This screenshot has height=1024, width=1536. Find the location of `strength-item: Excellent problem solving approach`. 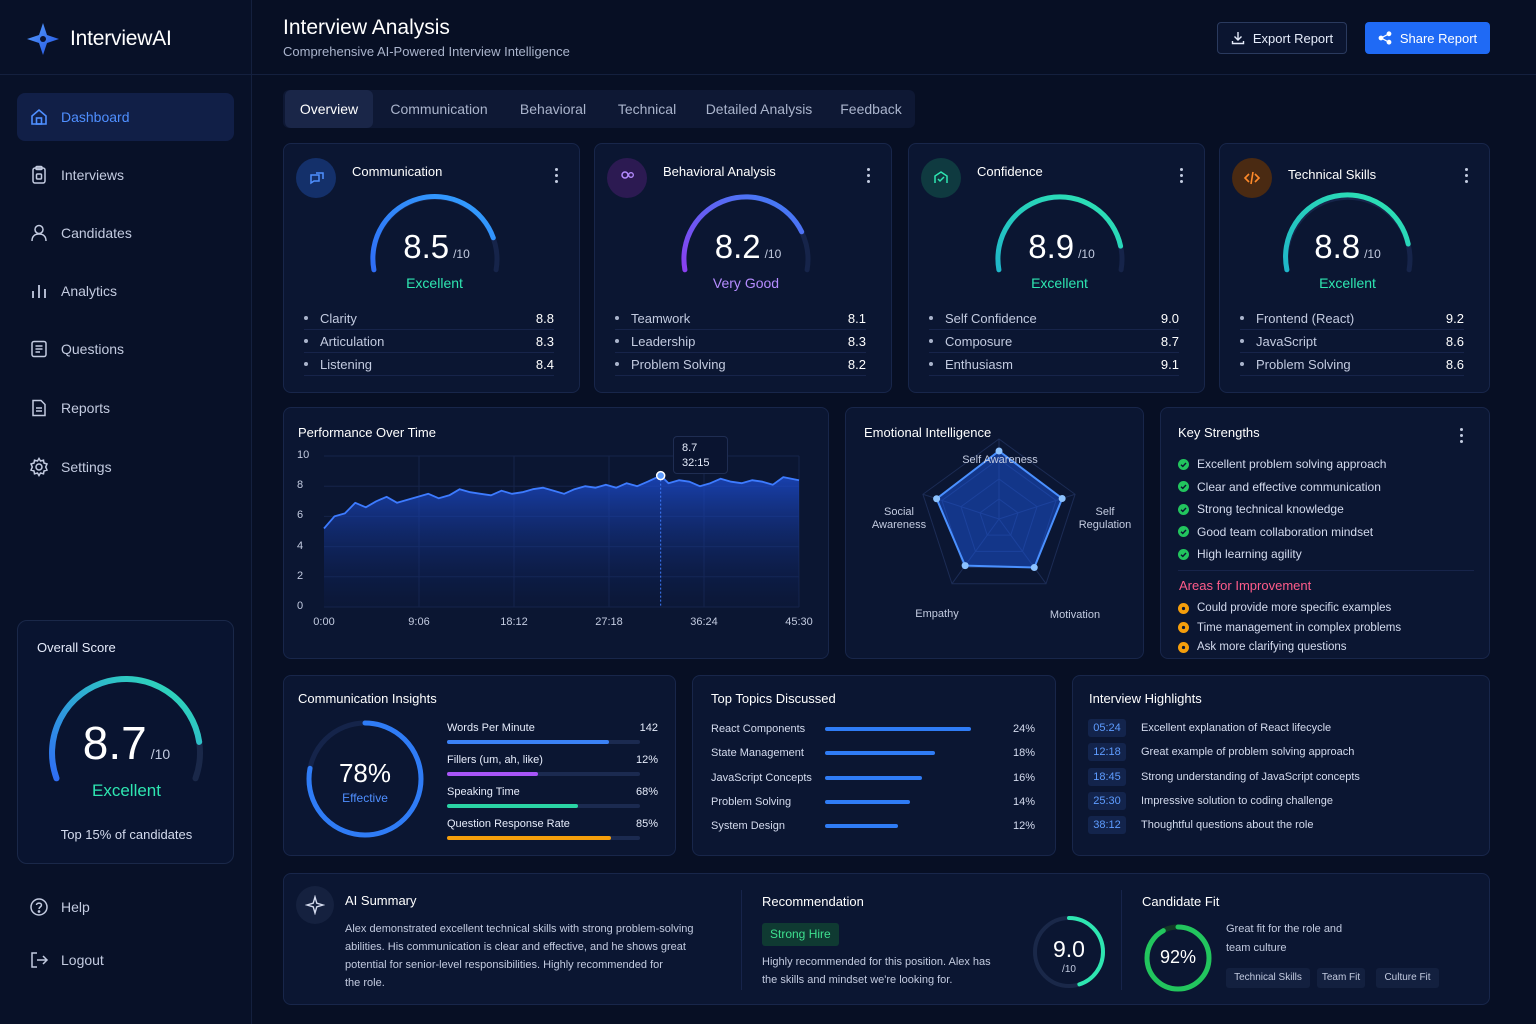

strength-item: Excellent problem solving approach is located at coordinates (1282, 464).